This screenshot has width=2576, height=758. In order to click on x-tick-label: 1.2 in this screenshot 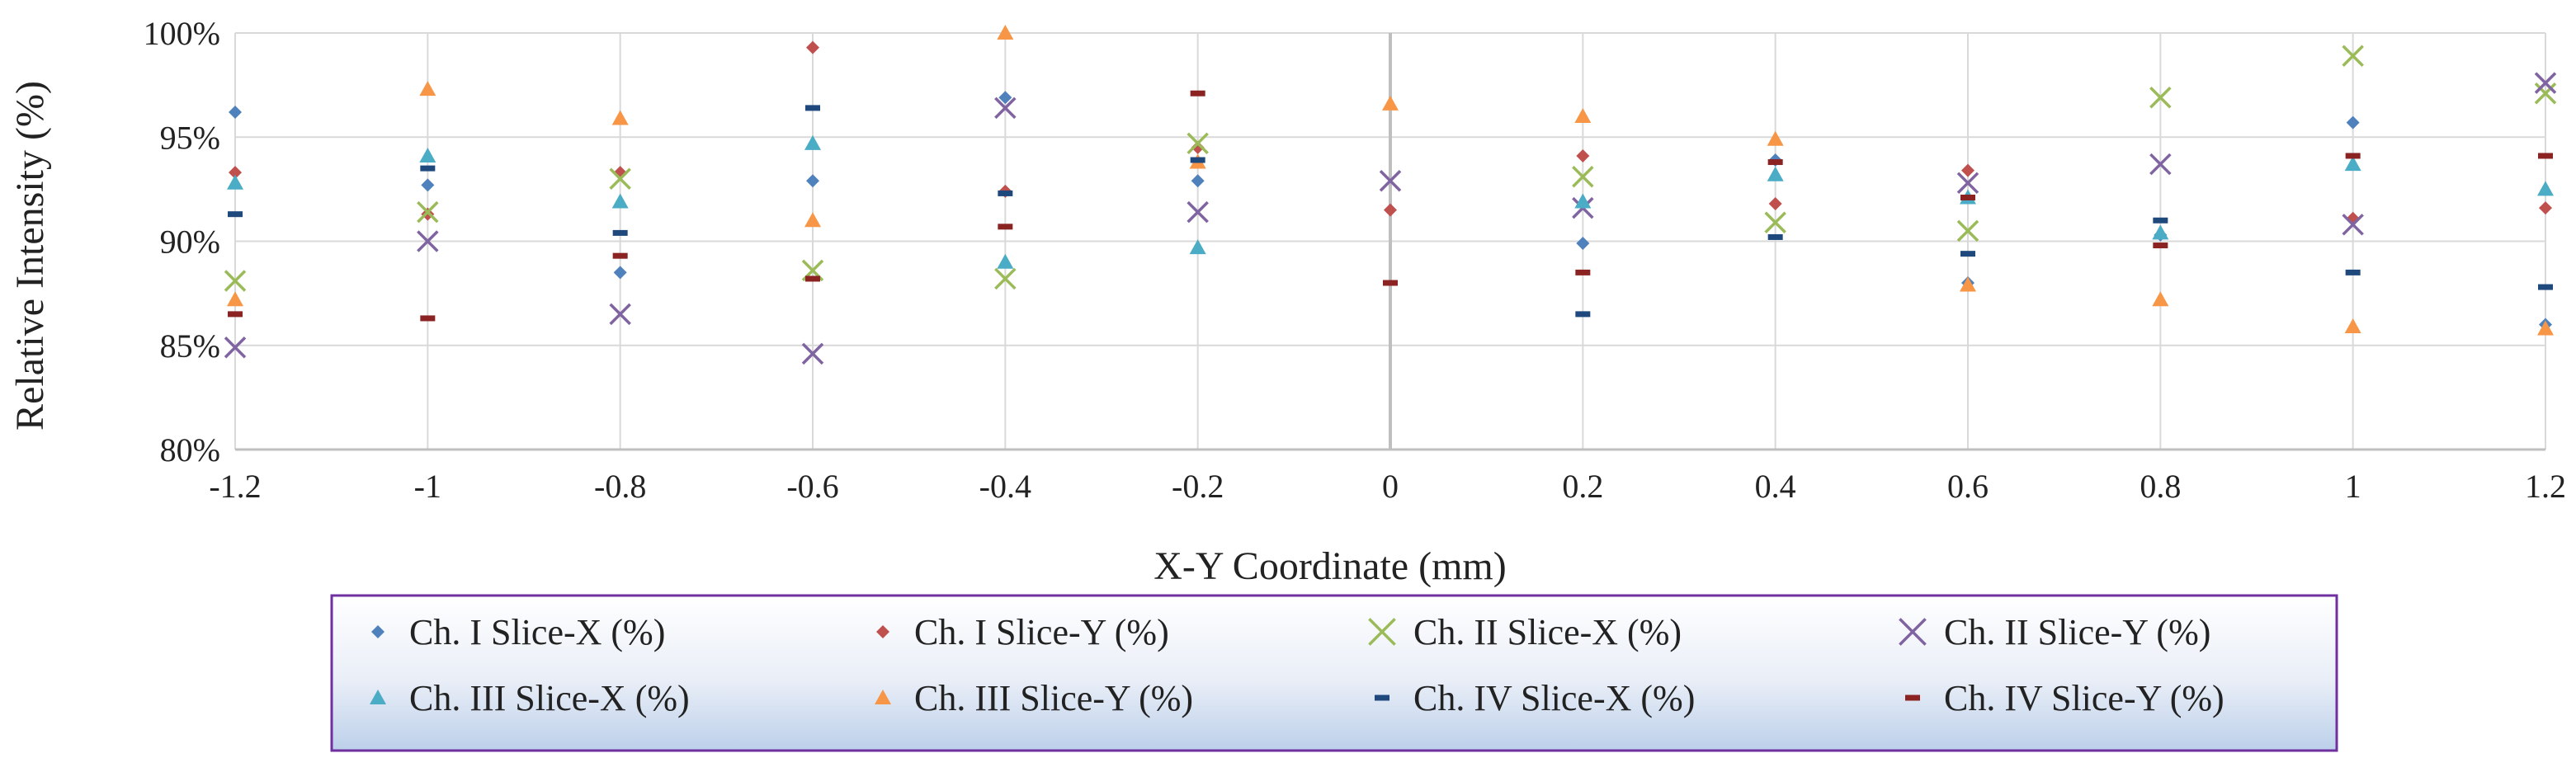, I will do `click(2545, 487)`.